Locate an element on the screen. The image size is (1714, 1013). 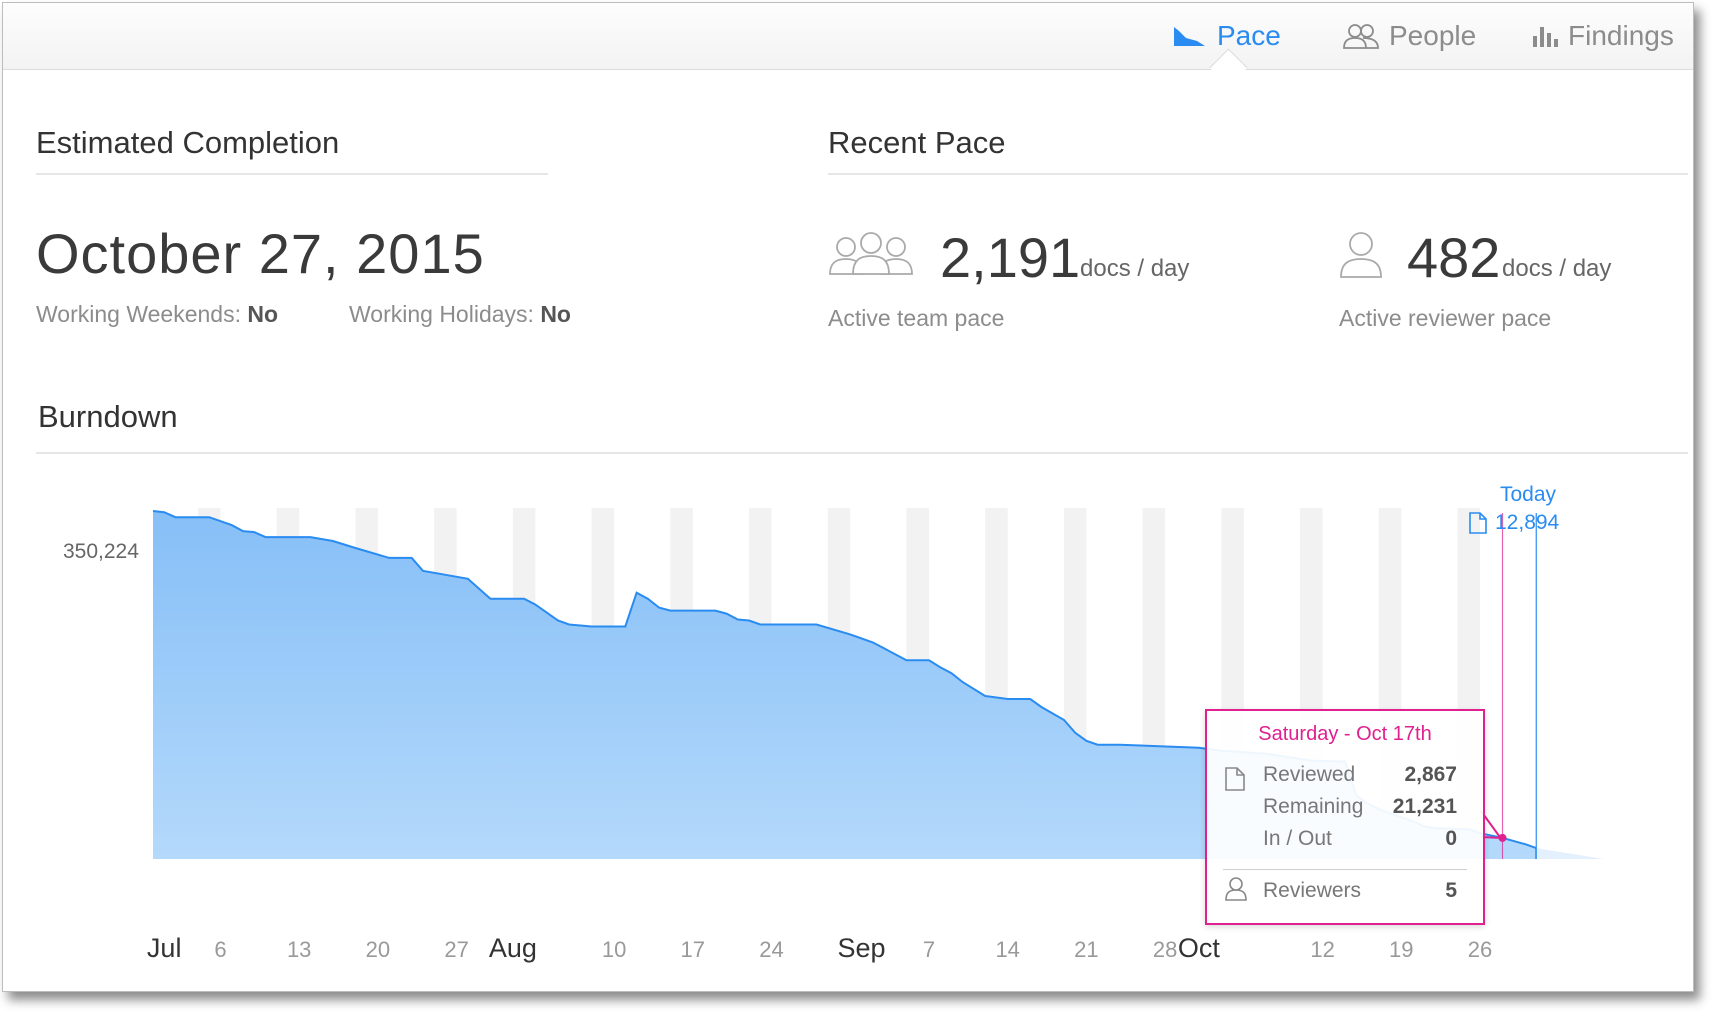
x-tick-label: Aug is located at coordinates (512, 948).